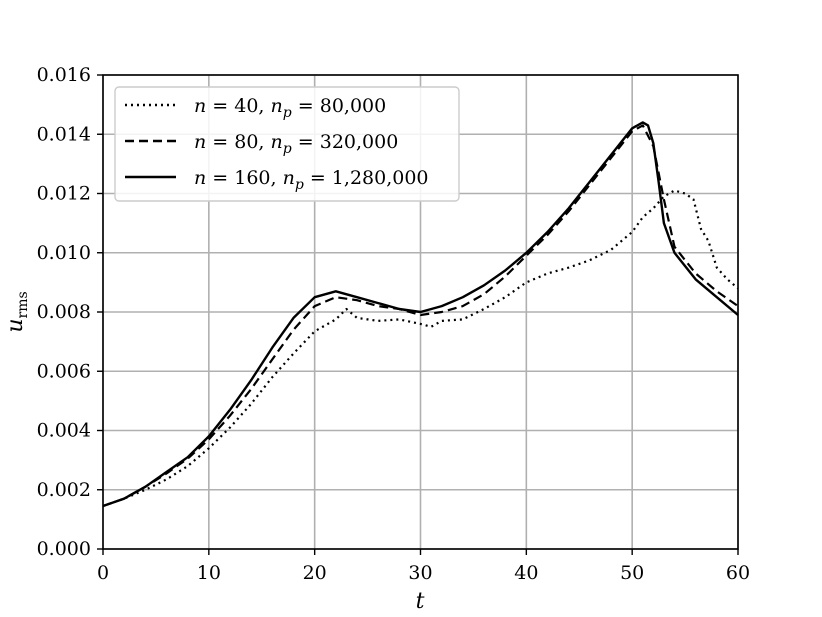  I want to click on legend-label-3: n = 160, np = 1,280,000, so click(311, 180).